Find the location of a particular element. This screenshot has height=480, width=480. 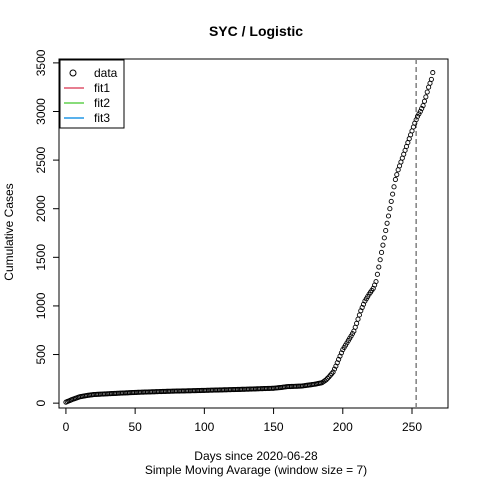

y-tick-label: 3500 is located at coordinates (41, 62).